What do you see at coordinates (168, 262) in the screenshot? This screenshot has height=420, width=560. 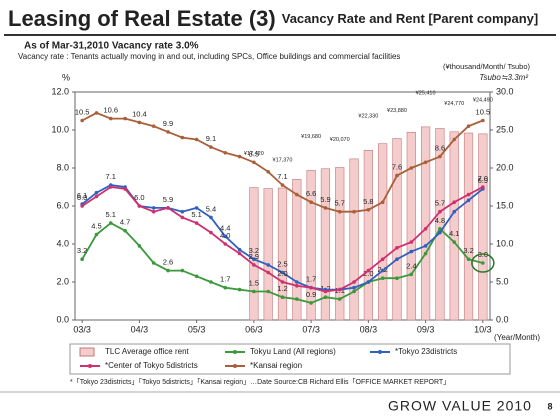 I see `point-label: 2.6` at bounding box center [168, 262].